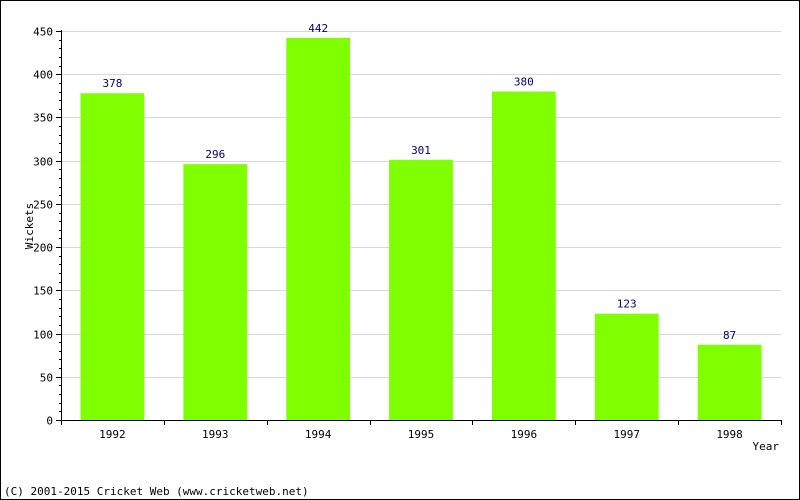 This screenshot has width=800, height=500. Describe the element at coordinates (112, 434) in the screenshot. I see `x-tick-label-1992: 1992` at that location.